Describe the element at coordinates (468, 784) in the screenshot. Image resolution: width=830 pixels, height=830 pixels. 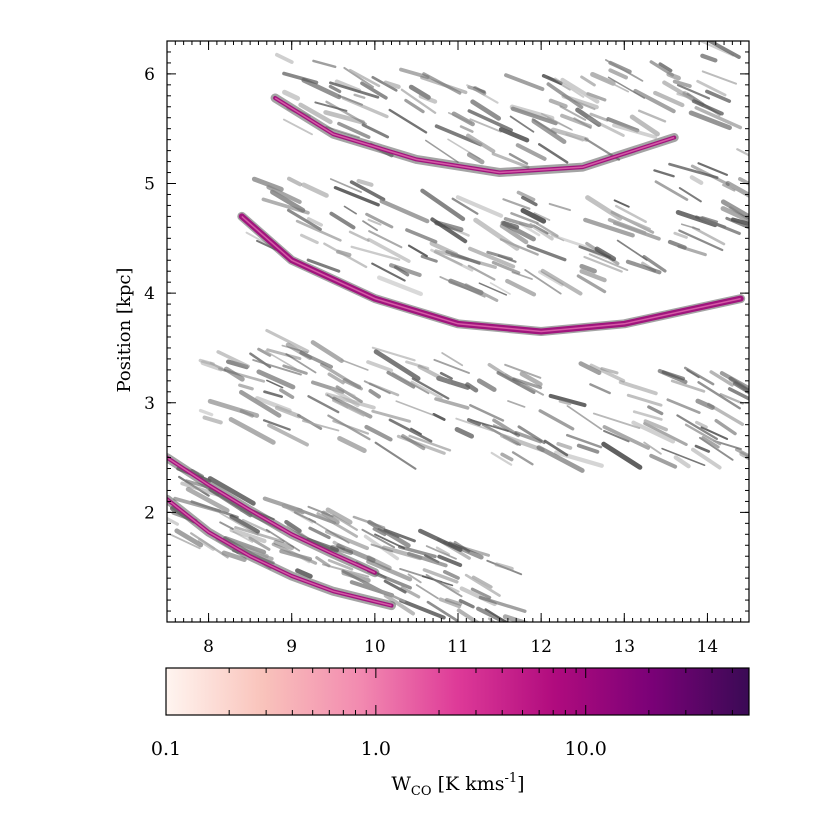
I see `colorbar-label-unit: [K kms` at that location.